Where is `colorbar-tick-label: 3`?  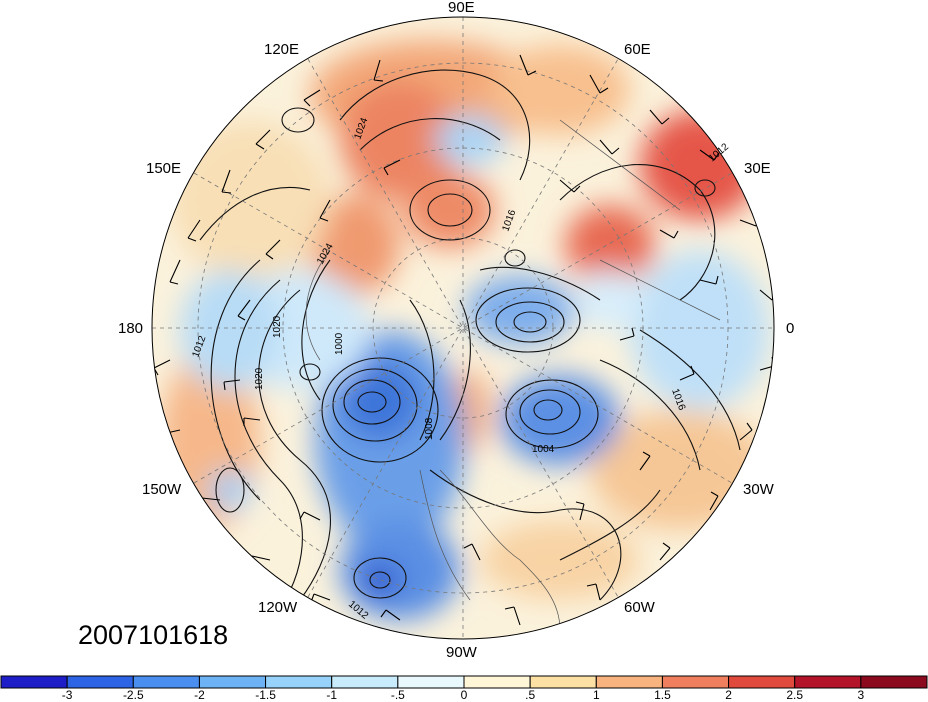
colorbar-tick-label: 3 is located at coordinates (861, 695).